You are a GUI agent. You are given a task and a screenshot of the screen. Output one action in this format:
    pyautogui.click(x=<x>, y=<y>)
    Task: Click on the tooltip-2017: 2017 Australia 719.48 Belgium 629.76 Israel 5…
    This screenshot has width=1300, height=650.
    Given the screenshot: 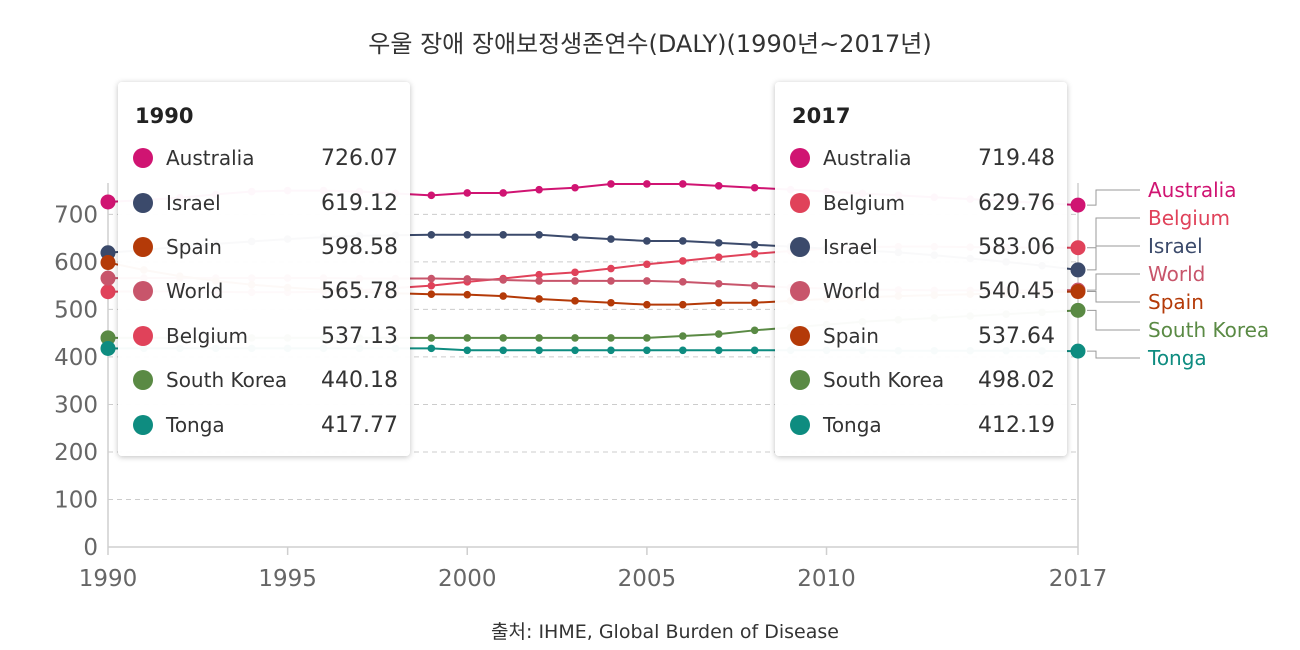 What is the action you would take?
    pyautogui.click(x=921, y=269)
    